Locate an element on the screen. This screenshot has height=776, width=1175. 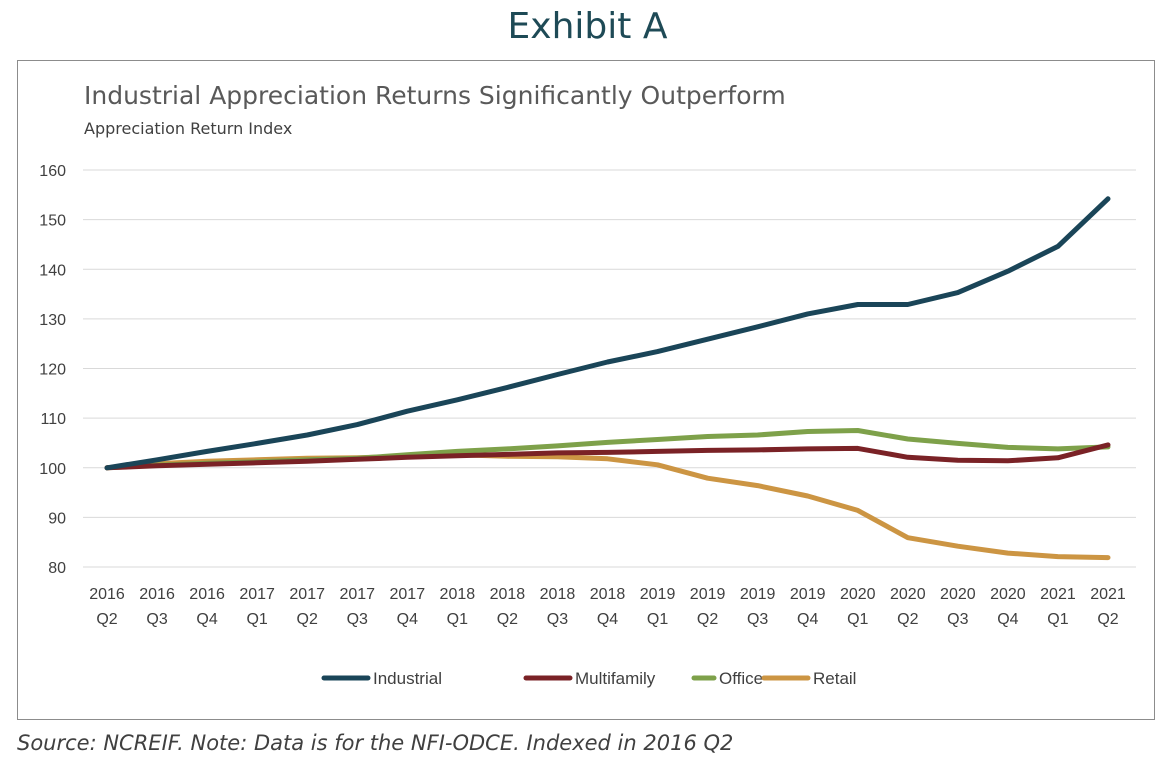
y-tick-label: 140 is located at coordinates (52, 270).